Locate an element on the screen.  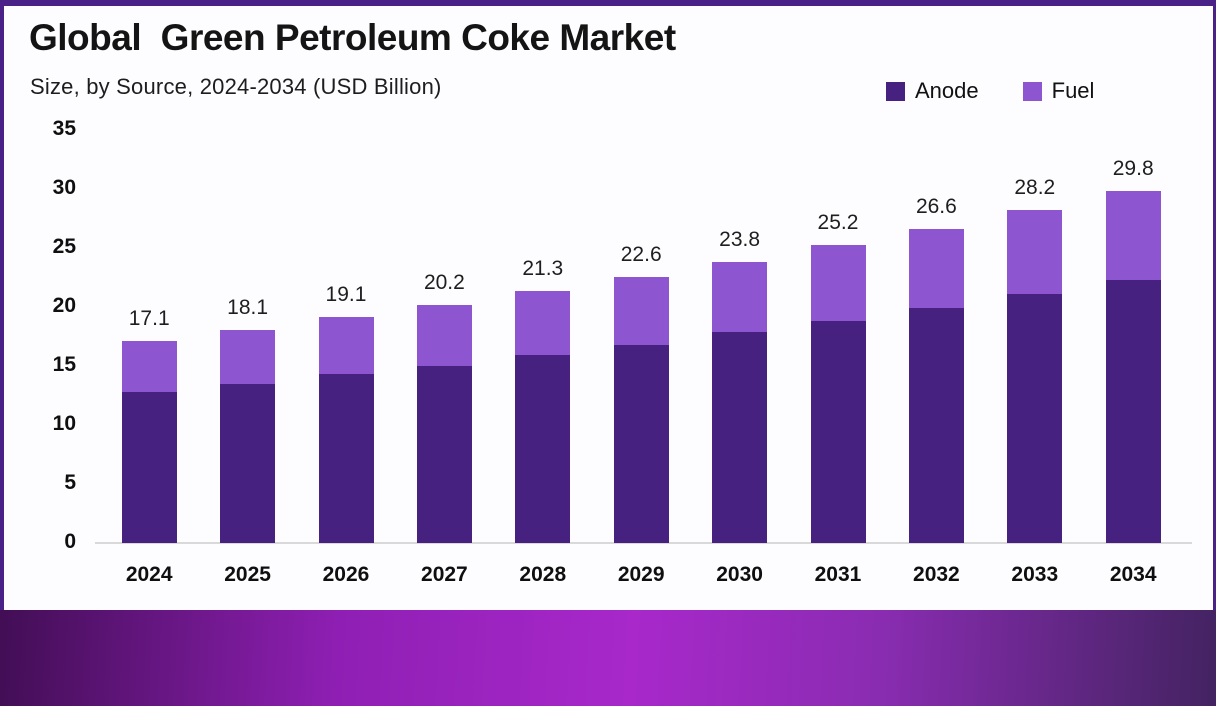
bar-total-label: 23.8 is located at coordinates (740, 239).